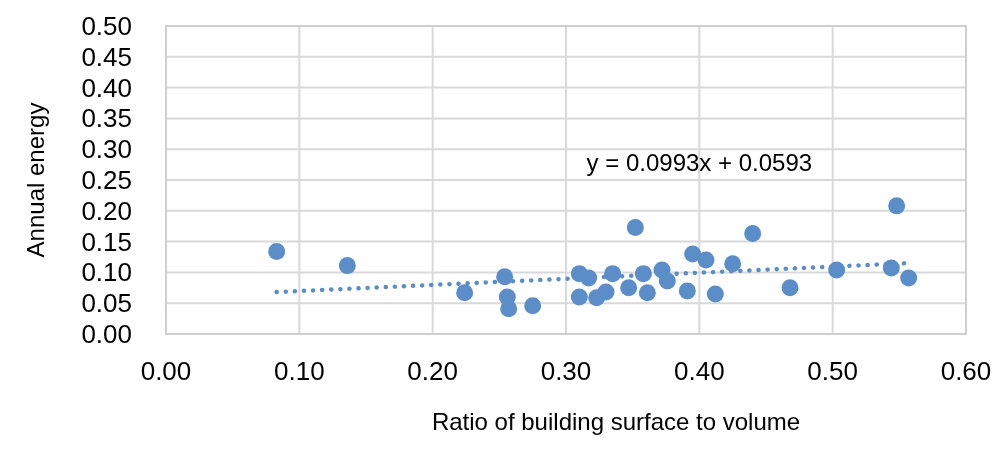  What do you see at coordinates (166, 371) in the screenshot?
I see `x-tick-label: 0.00` at bounding box center [166, 371].